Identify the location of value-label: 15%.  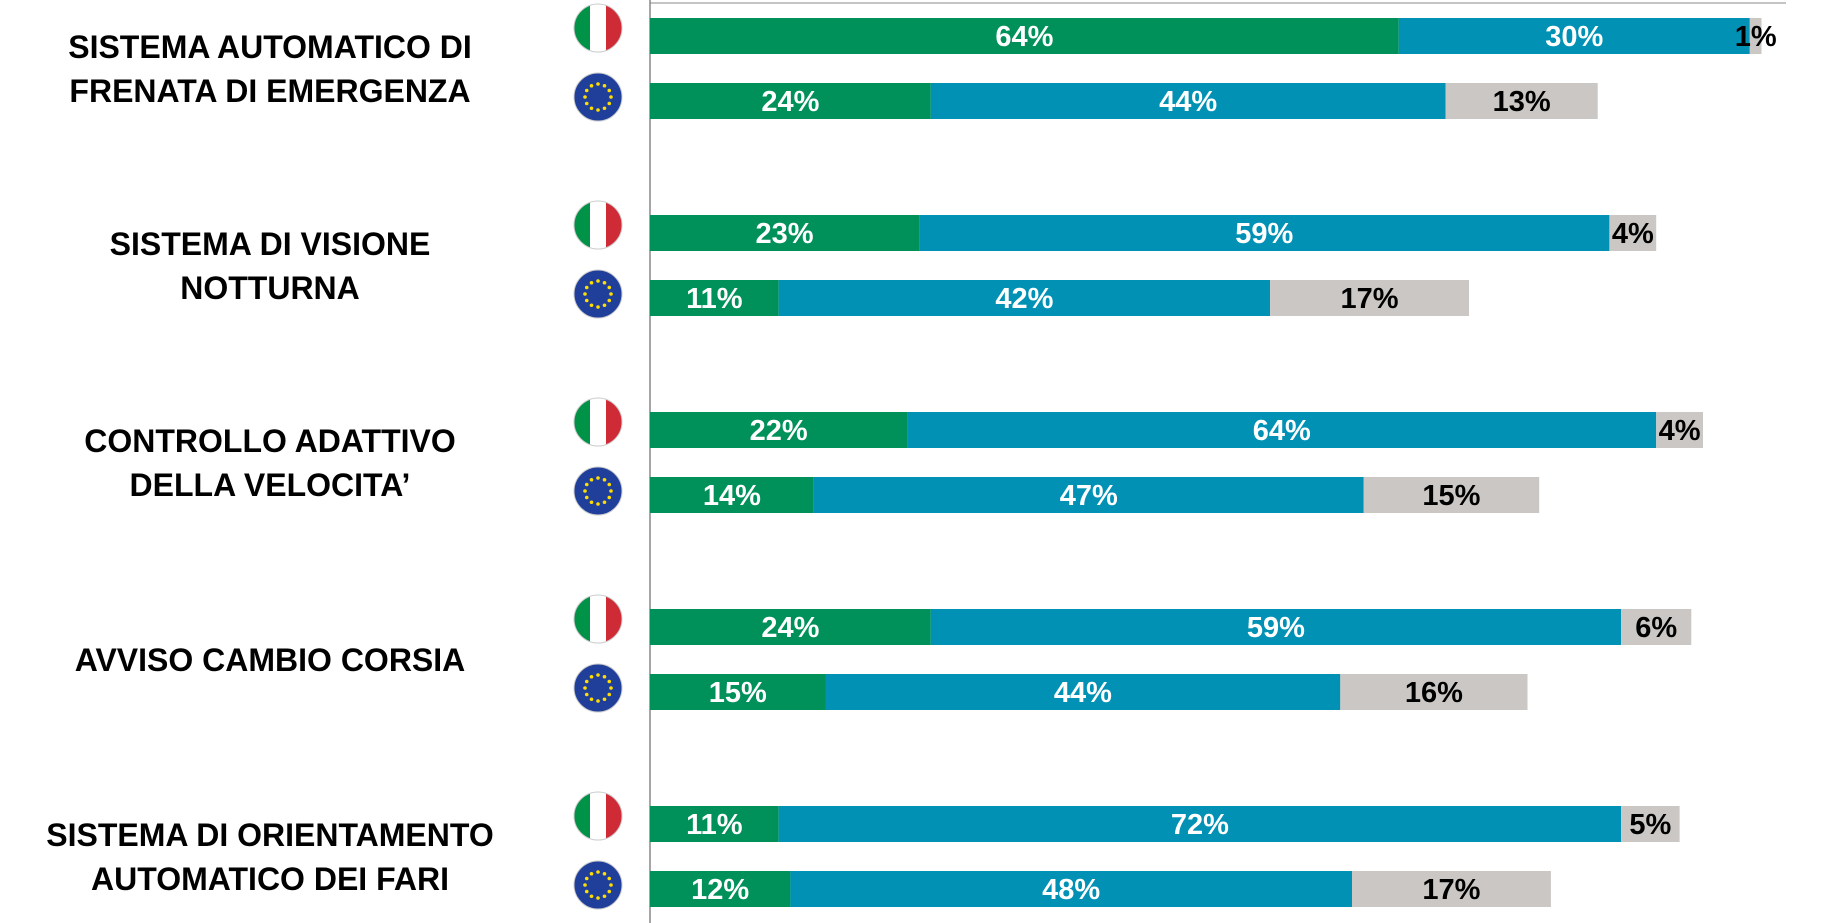
(1451, 496).